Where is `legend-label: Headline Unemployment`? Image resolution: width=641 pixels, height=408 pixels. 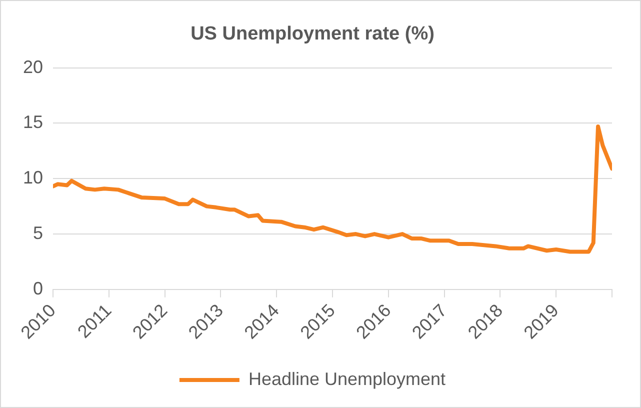 legend-label: Headline Unemployment is located at coordinates (347, 378).